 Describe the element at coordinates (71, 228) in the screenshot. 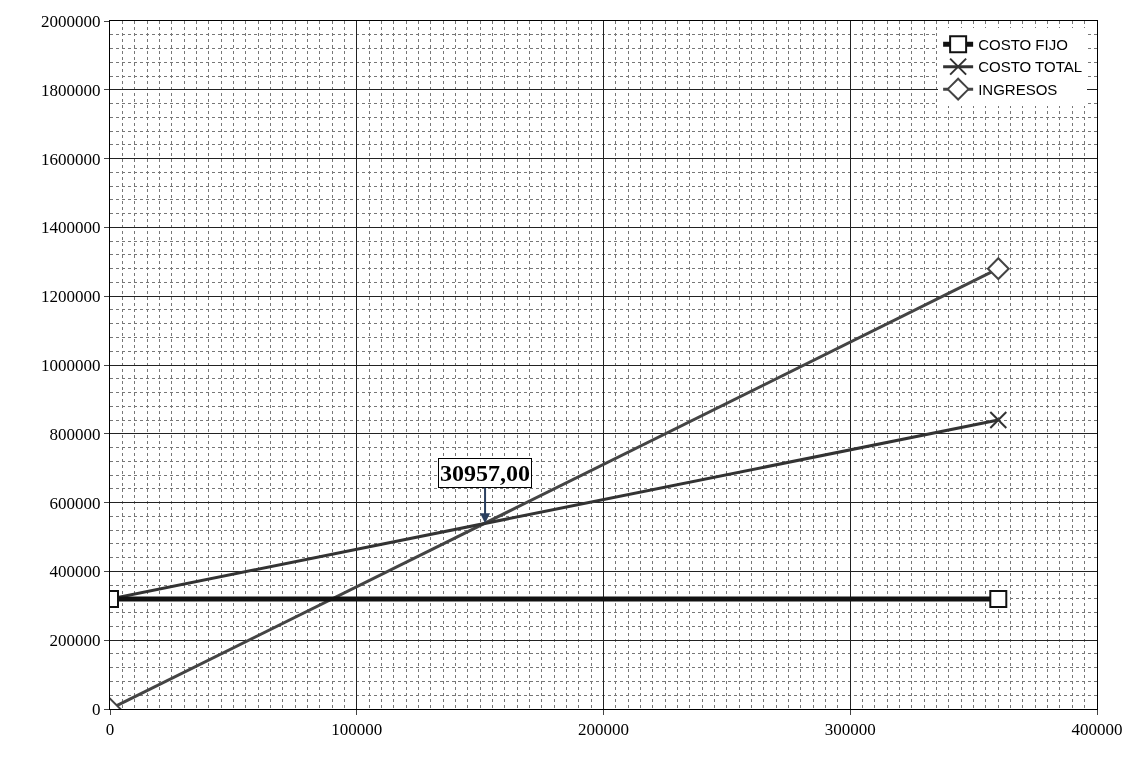

I see `y-tick-label: 1400000` at that location.